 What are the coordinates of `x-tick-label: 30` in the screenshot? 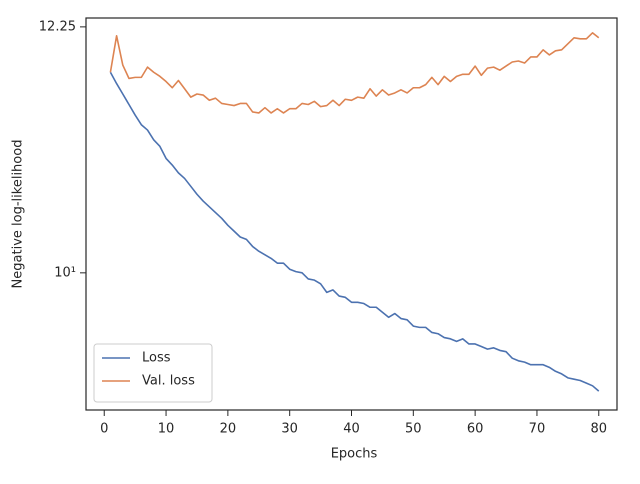 It's located at (289, 429).